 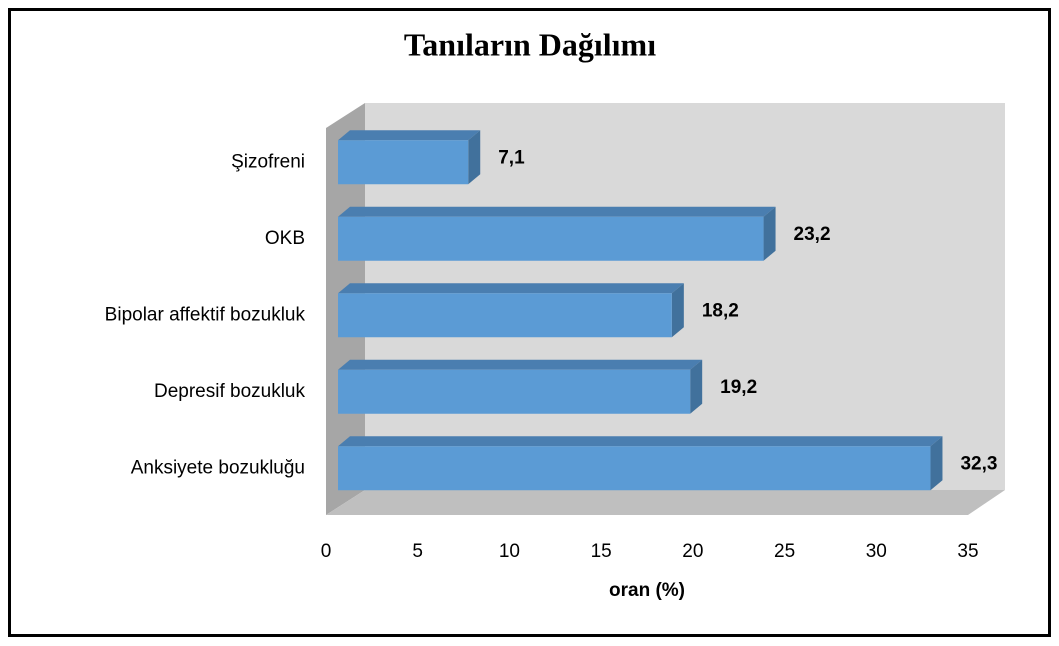 What do you see at coordinates (285, 238) in the screenshot?
I see `y-tick-label: OKB` at bounding box center [285, 238].